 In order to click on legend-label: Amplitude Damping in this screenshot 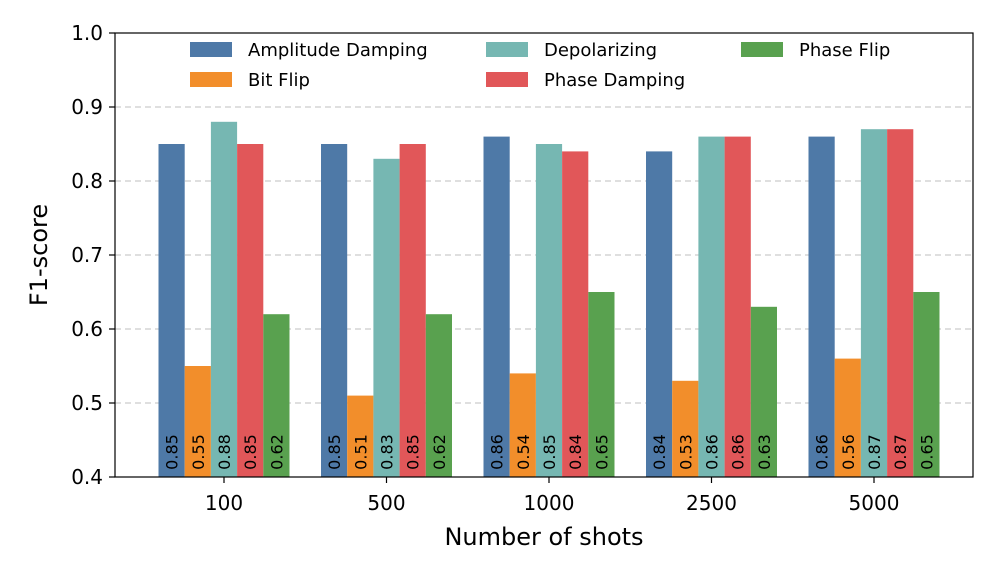, I will do `click(338, 50)`.